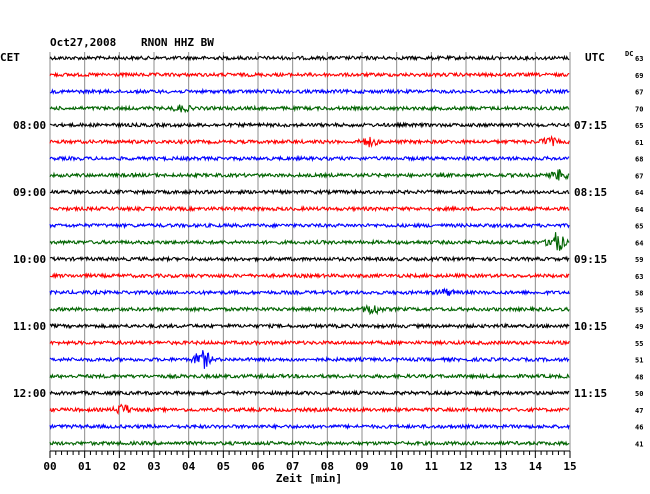 Image resolution: width=650 pixels, height=494 pixels. I want to click on x-tick-label: 09, so click(361, 466).